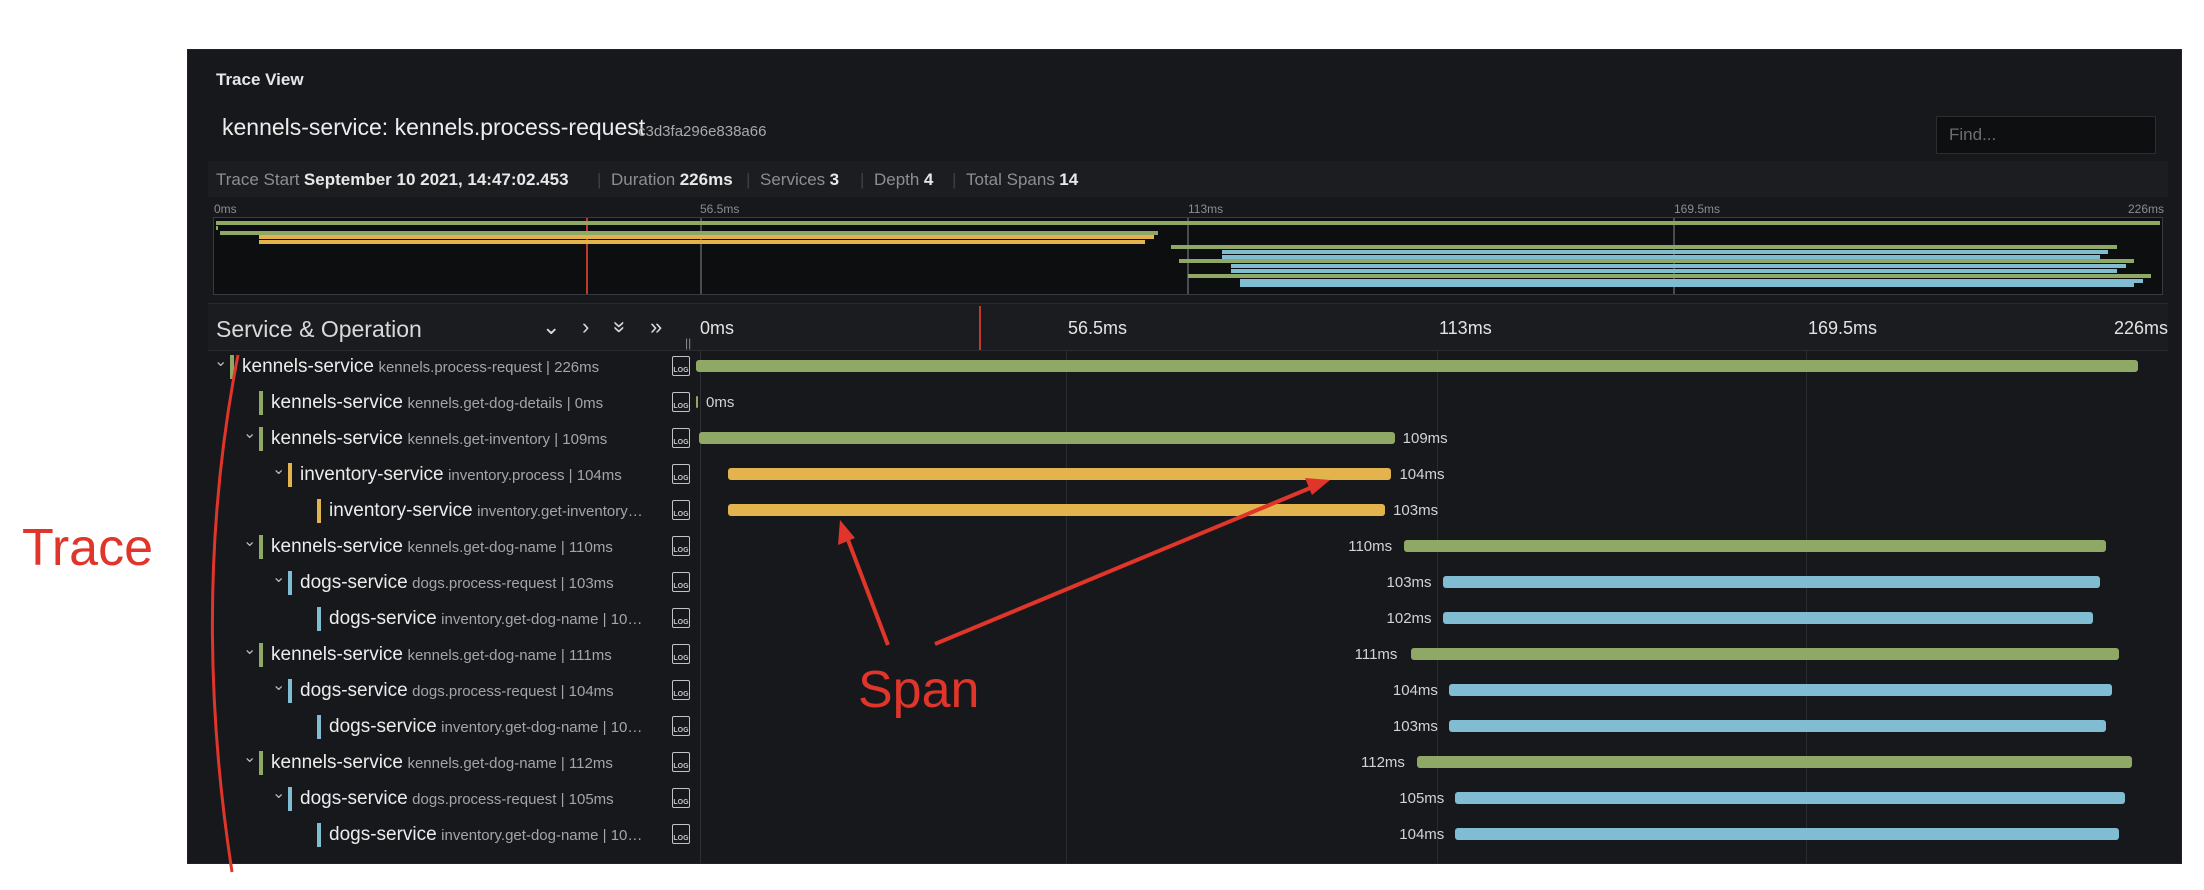 The height and width of the screenshot is (890, 2204). What do you see at coordinates (2046, 135) in the screenshot?
I see `find-input` at bounding box center [2046, 135].